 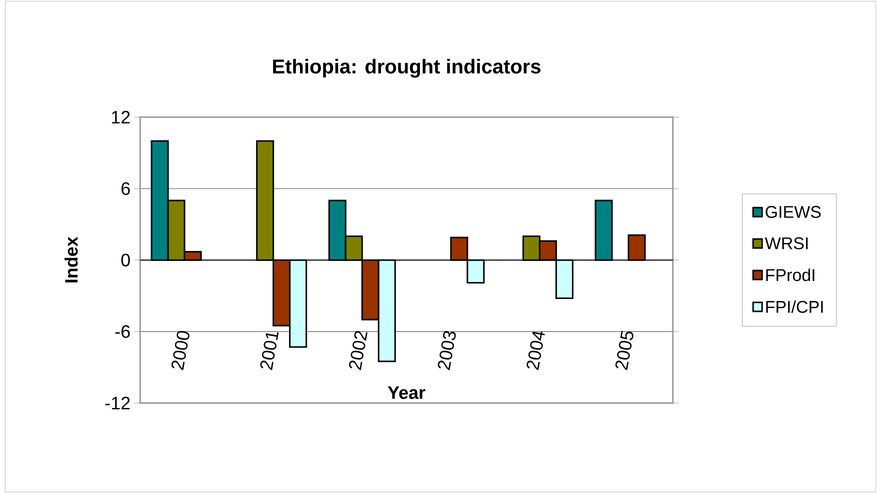 I want to click on x-tick-label: 2005, so click(x=624, y=350).